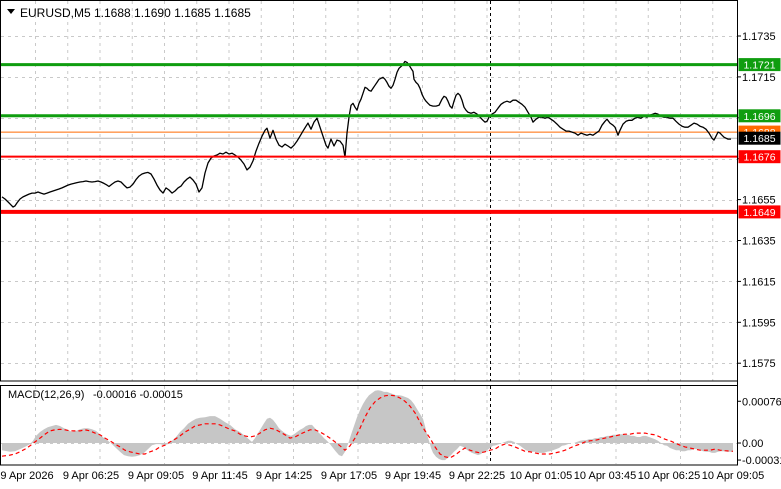 This screenshot has height=489, width=781. Describe the element at coordinates (477, 476) in the screenshot. I see `time-label-7: 9 Apr 22:25` at that location.